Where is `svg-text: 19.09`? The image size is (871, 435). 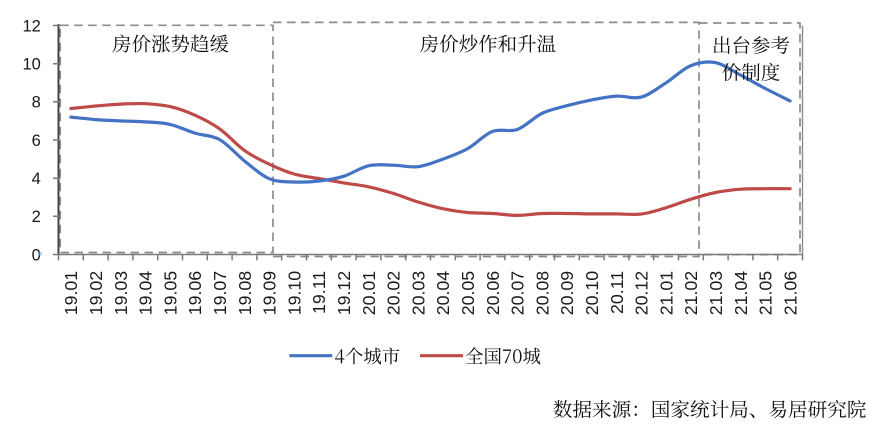
svg-text: 19.09 is located at coordinates (270, 293).